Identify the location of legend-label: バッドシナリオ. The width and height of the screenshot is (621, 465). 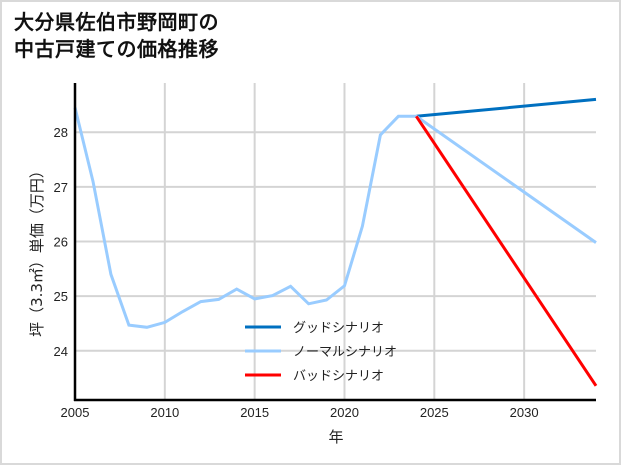
(338, 376).